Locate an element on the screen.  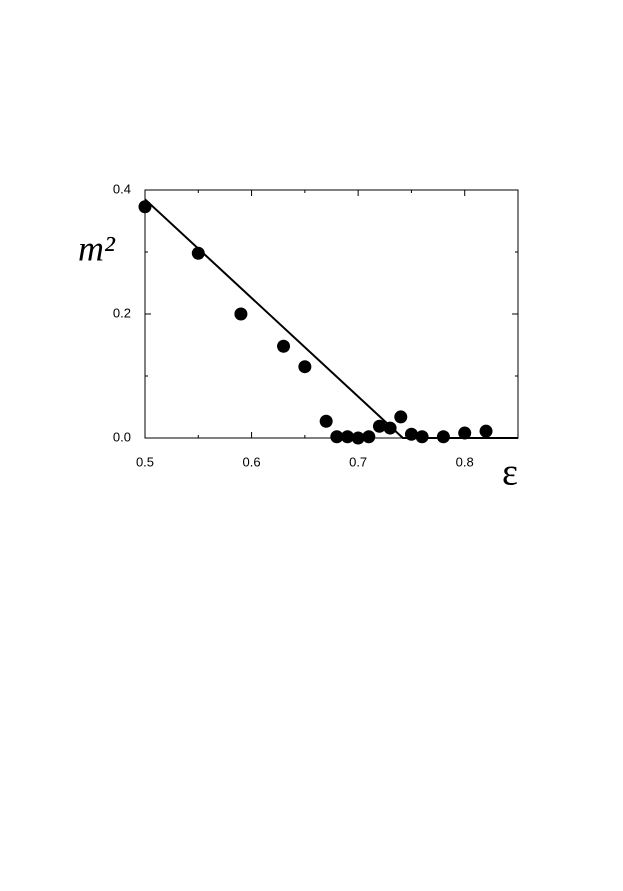
x-axis-label: ε is located at coordinates (510, 473).